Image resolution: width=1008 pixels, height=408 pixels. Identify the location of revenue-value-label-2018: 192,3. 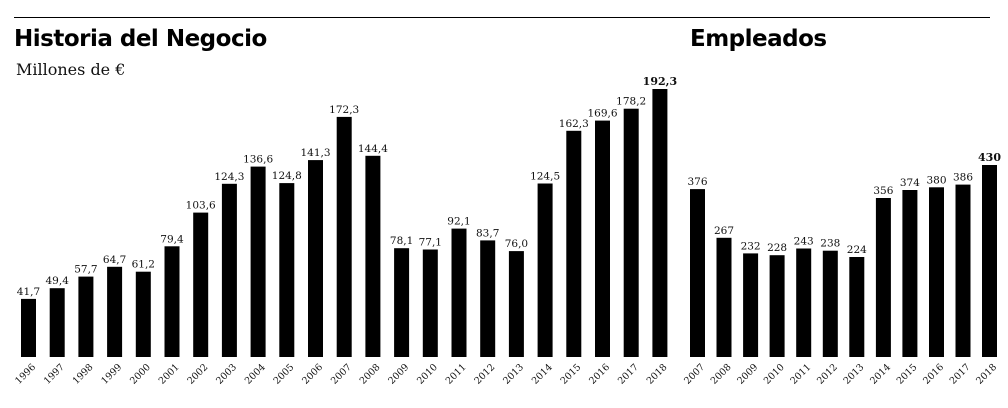
(660, 81).